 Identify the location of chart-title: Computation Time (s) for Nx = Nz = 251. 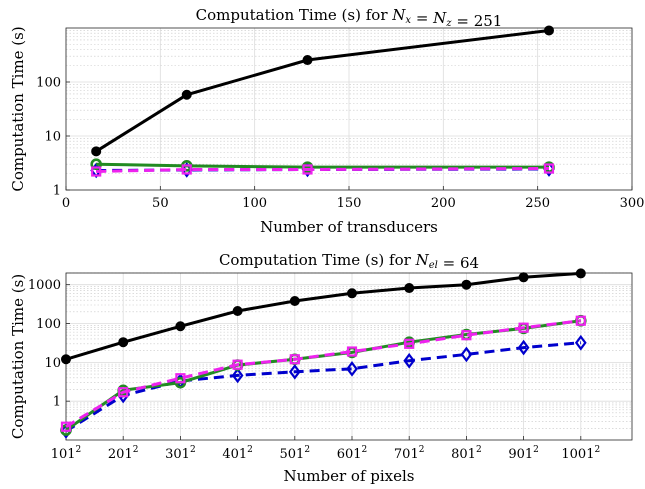
(349, 18).